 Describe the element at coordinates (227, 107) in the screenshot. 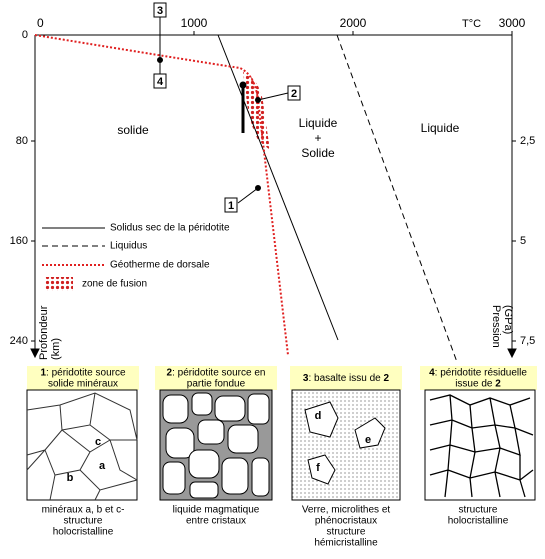

I see `markers` at that location.